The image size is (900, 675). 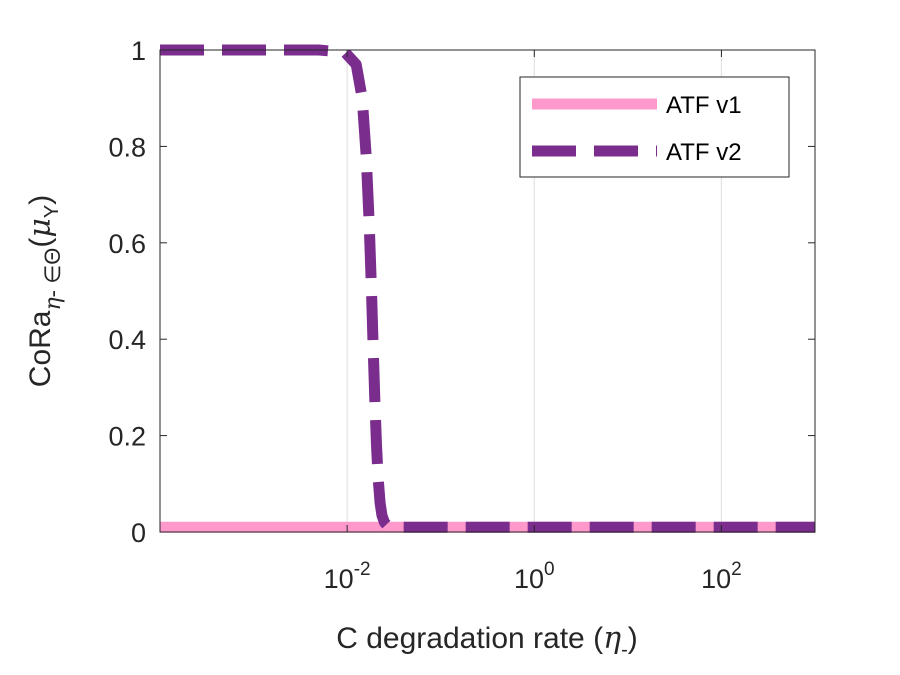 What do you see at coordinates (486, 641) in the screenshot?
I see `x-axis-label: C degradation rate (η-)` at bounding box center [486, 641].